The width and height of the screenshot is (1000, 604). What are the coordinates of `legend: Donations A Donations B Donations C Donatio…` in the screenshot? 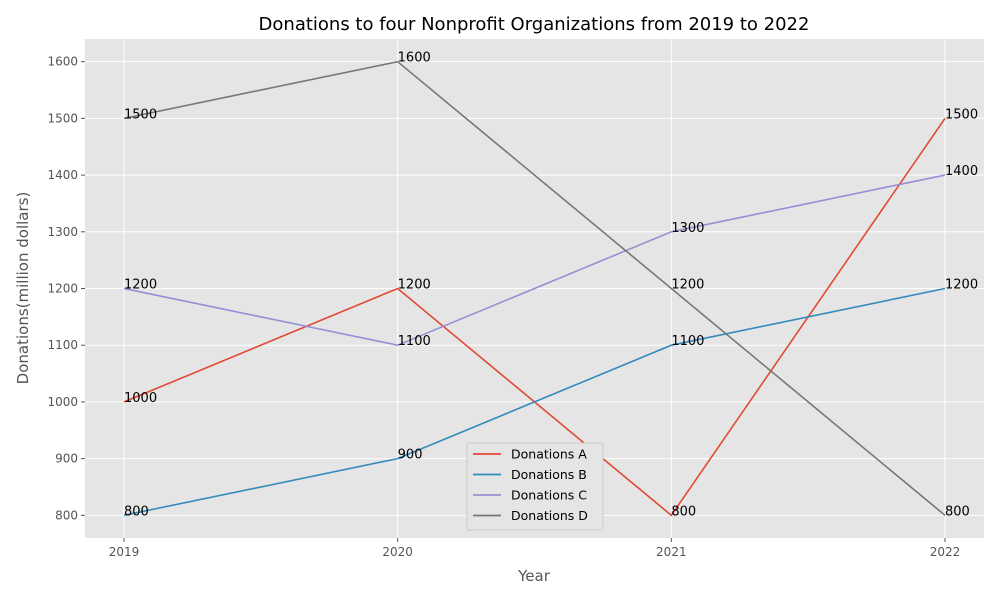 It's located at (535, 486).